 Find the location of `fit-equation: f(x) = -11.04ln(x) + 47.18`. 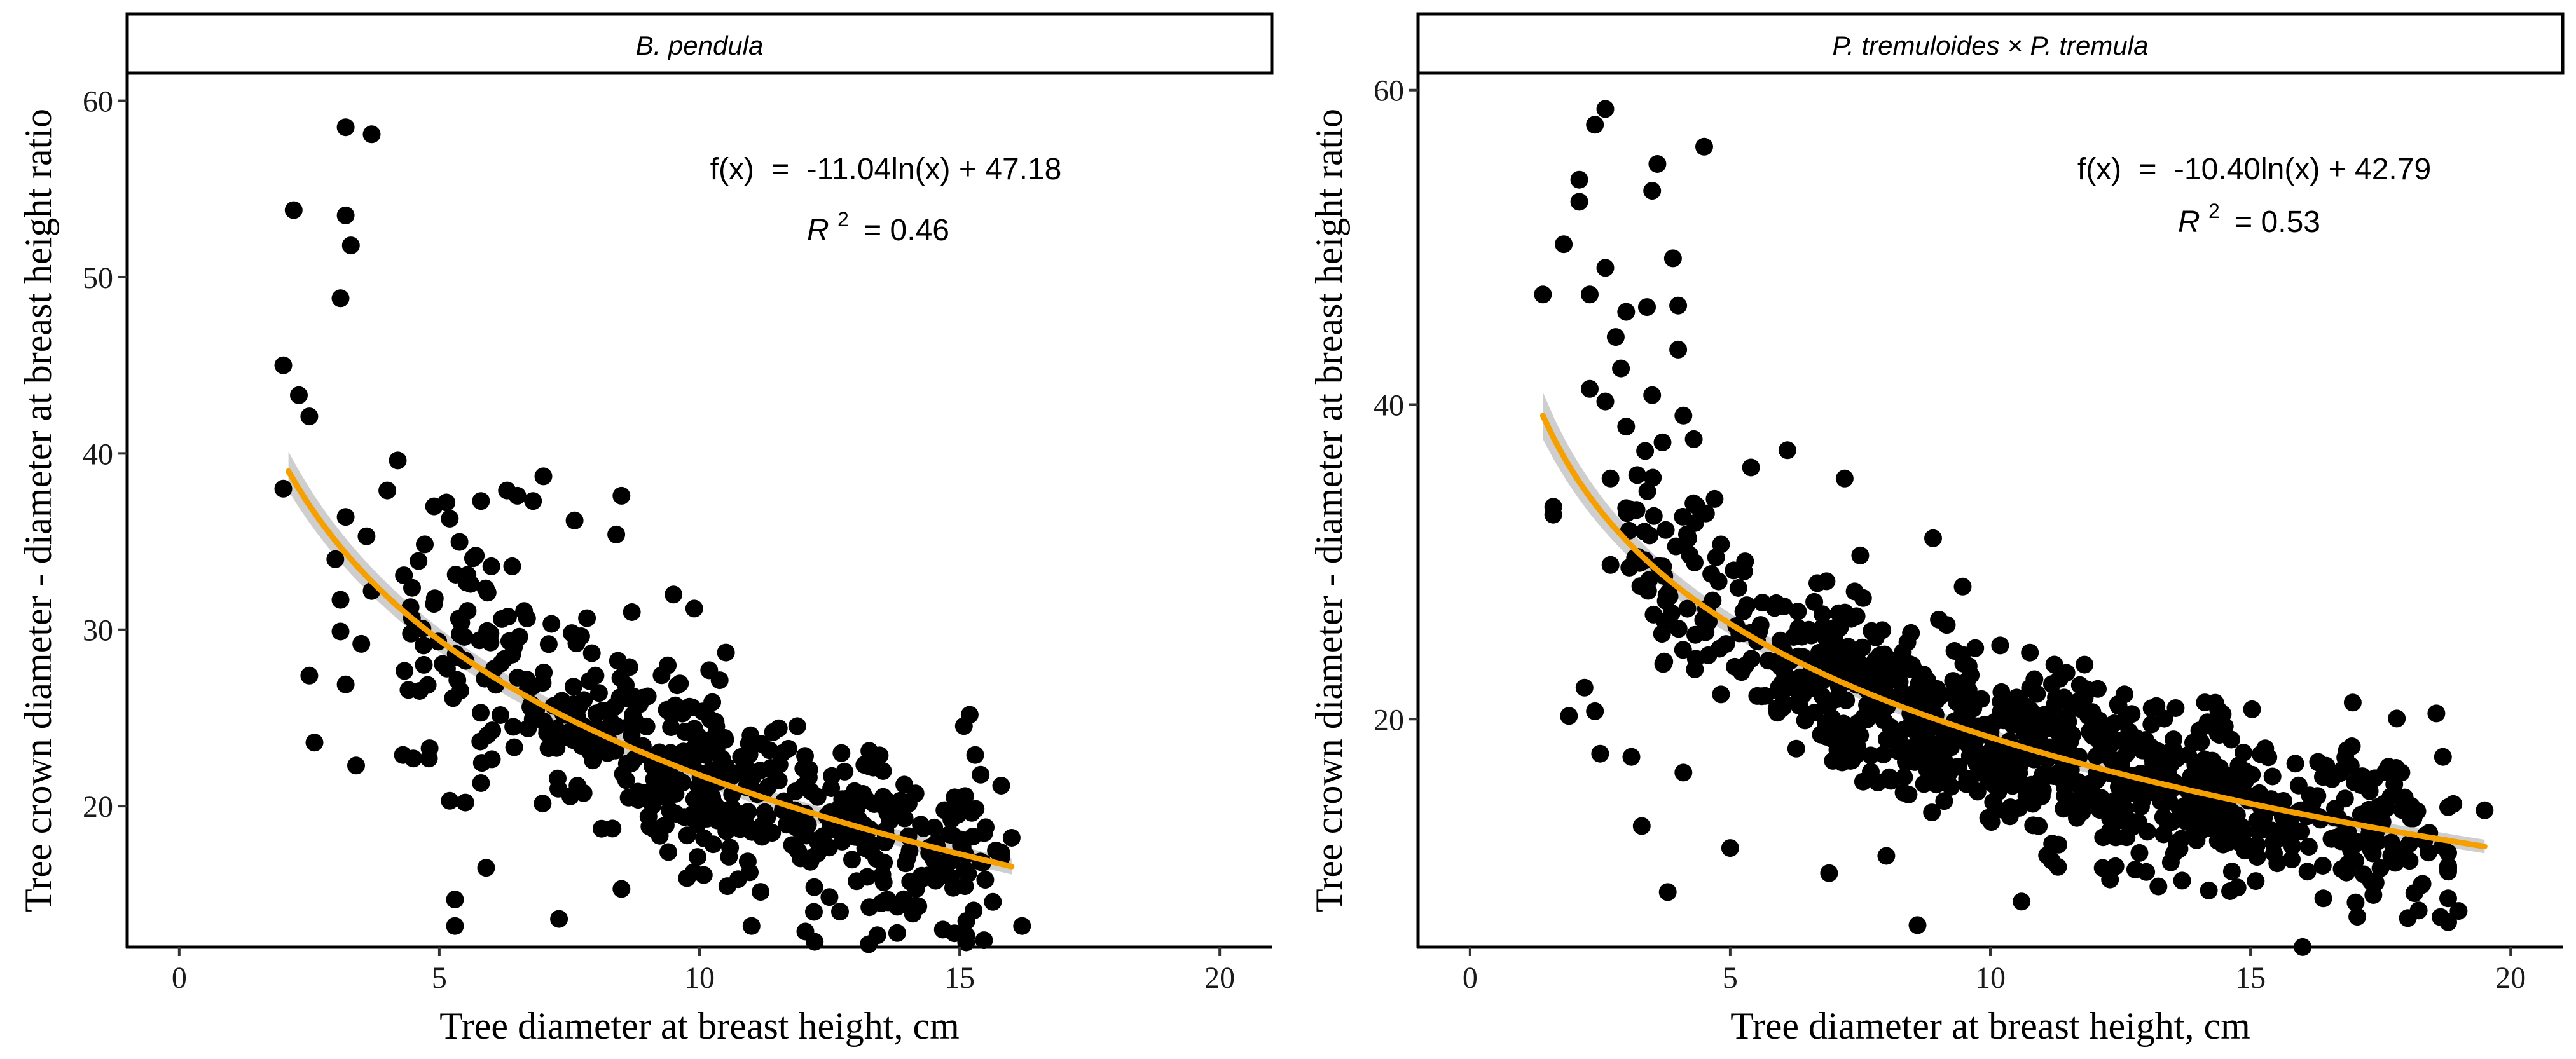

fit-equation: f(x) = -11.04ln(x) + 47.18 is located at coordinates (886, 170).